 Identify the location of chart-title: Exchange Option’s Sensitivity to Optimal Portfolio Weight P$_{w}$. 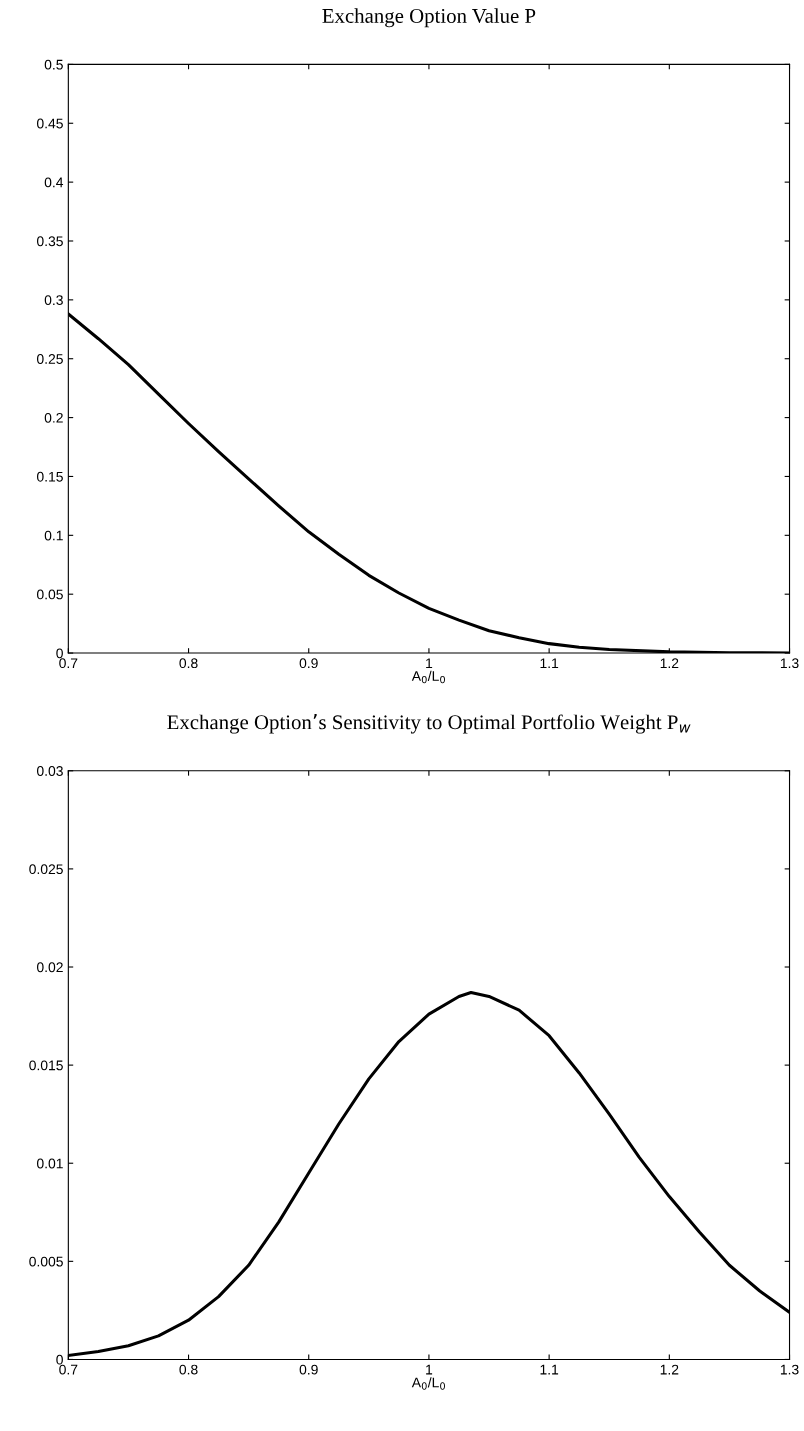
(429, 723).